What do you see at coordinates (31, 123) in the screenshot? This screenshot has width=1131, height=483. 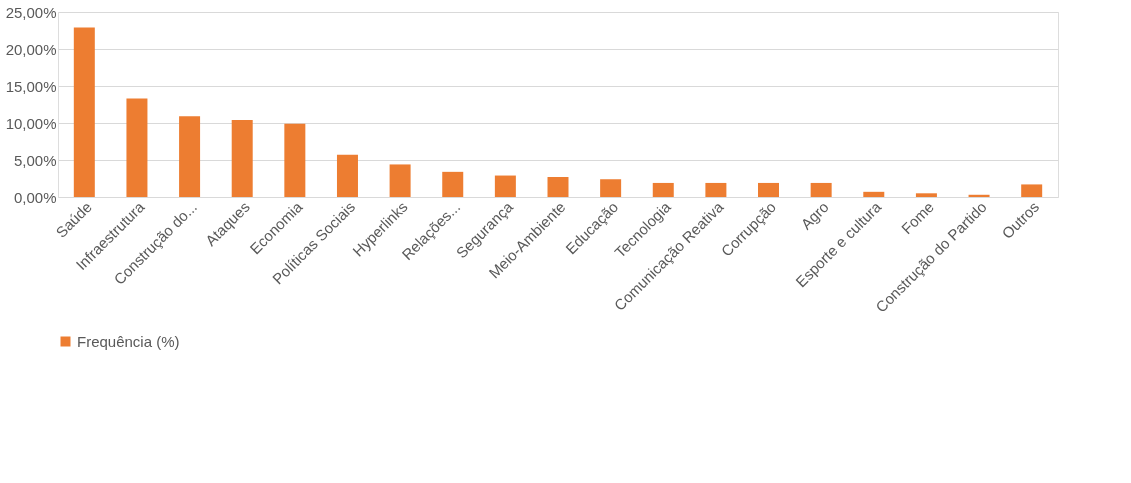 I see `y-tick-label: 10,00%` at bounding box center [31, 123].